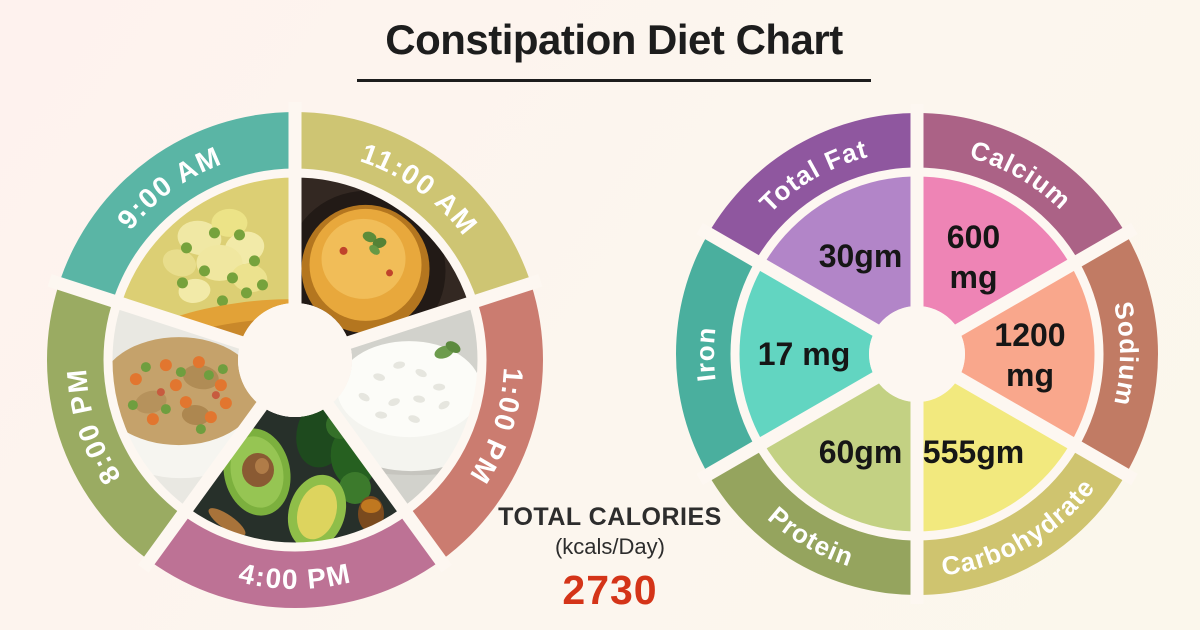  I want to click on nutrient-value-text: 555gm, so click(973, 452).